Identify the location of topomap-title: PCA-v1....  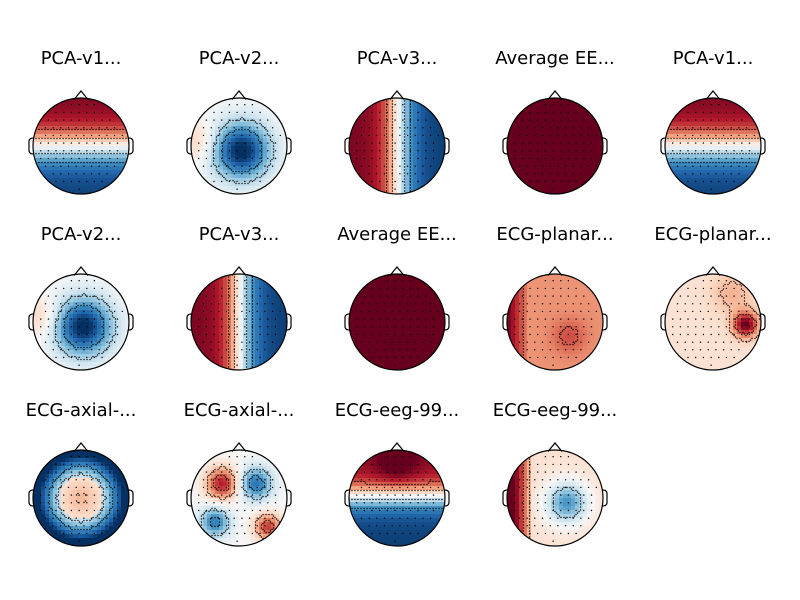
(81, 58).